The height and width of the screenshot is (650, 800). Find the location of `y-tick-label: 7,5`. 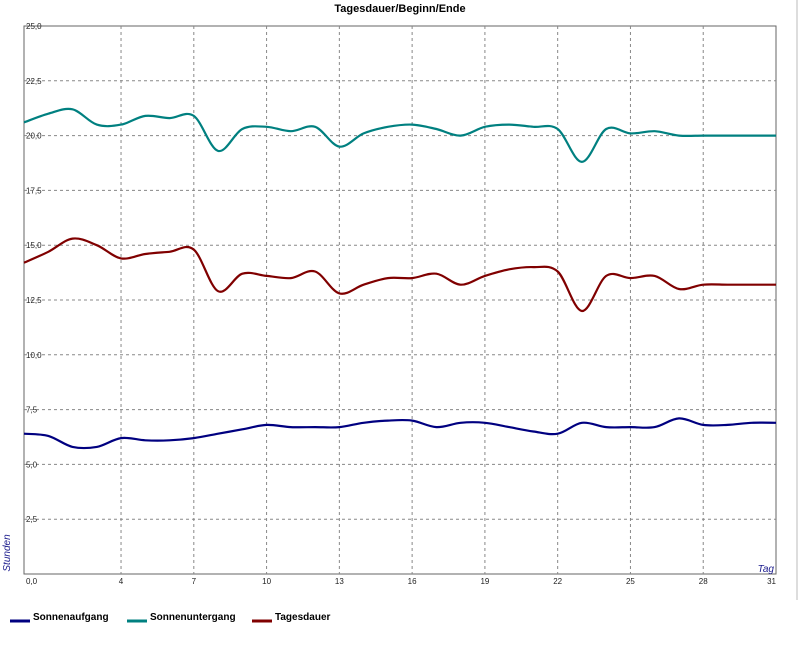

y-tick-label: 7,5 is located at coordinates (32, 410).